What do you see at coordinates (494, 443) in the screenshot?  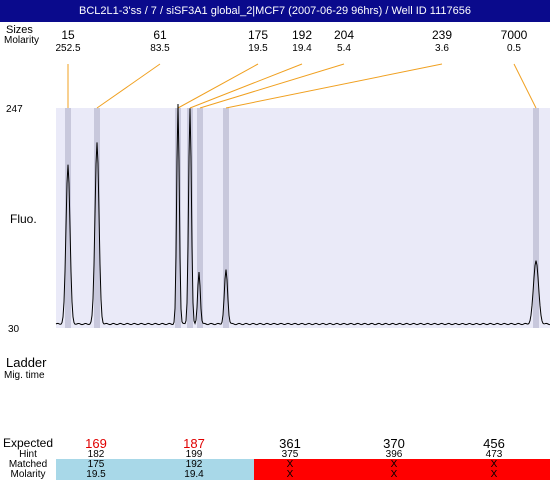 I see `expected-value: 456` at bounding box center [494, 443].